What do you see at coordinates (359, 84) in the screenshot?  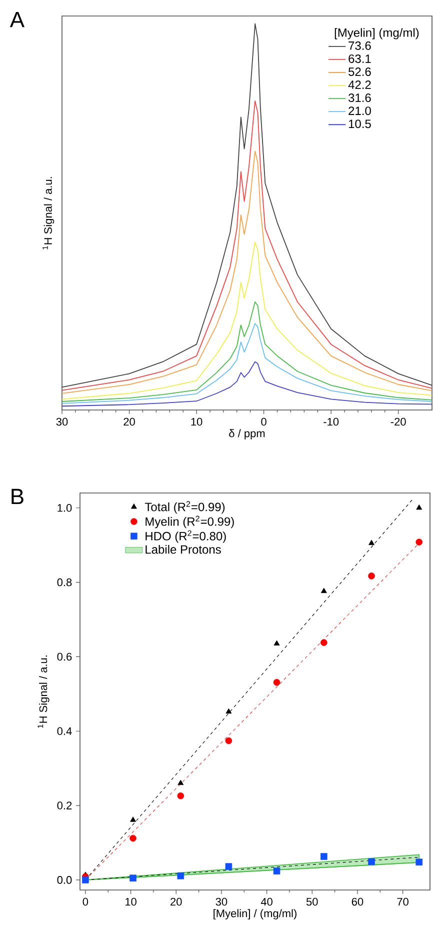 I see `legend-label: 42.2` at bounding box center [359, 84].